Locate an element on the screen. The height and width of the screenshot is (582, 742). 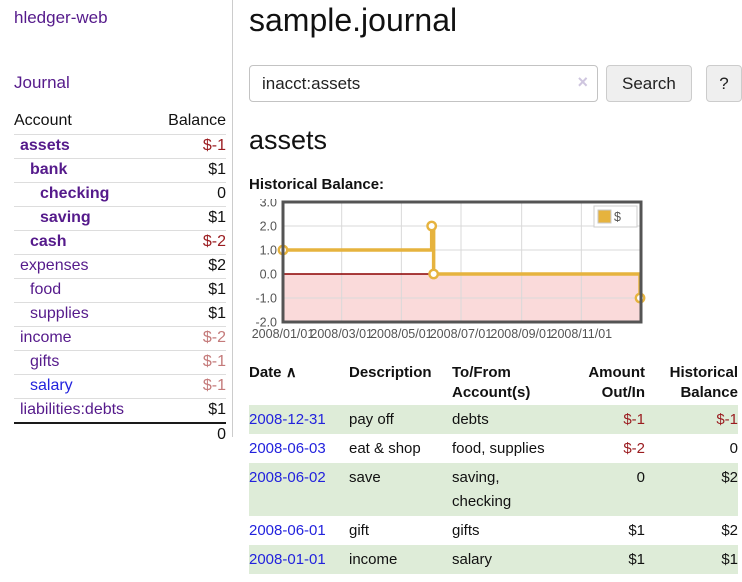
account-link: liabilities:debts is located at coordinates (72, 409).